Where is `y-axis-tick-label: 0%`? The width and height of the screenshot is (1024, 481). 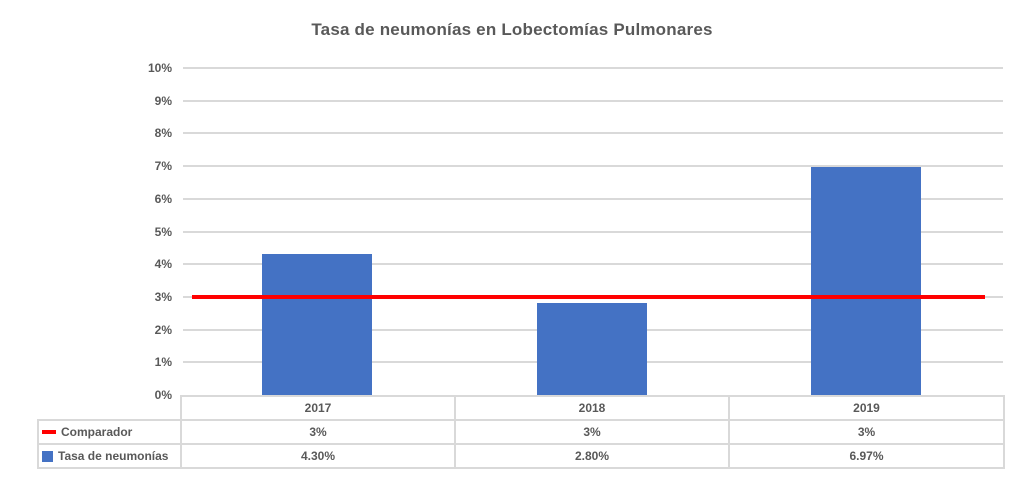 y-axis-tick-label: 0% is located at coordinates (163, 395).